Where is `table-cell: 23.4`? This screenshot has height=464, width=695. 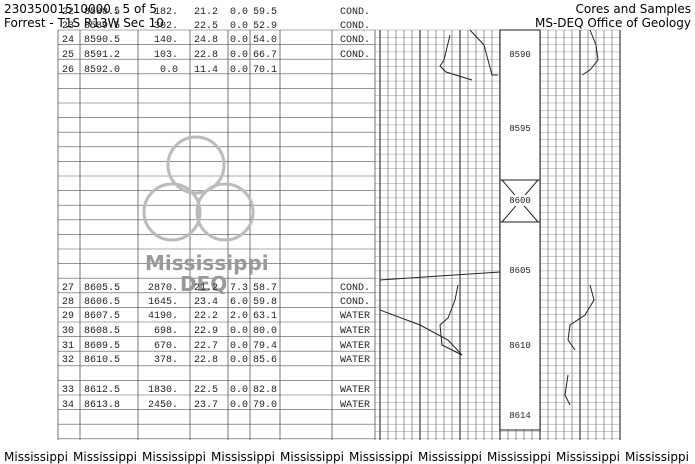 table-cell: 23.4 is located at coordinates (206, 302).